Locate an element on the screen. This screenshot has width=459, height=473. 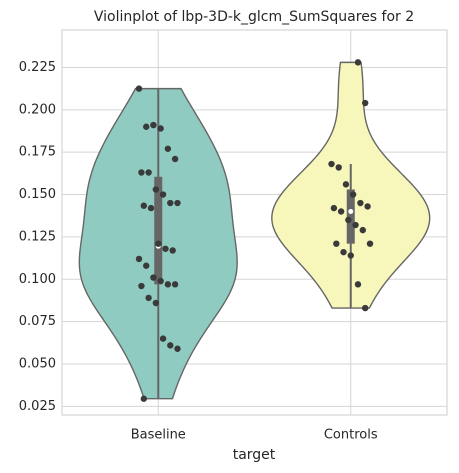
x-tick-label: Baseline is located at coordinates (158, 435).